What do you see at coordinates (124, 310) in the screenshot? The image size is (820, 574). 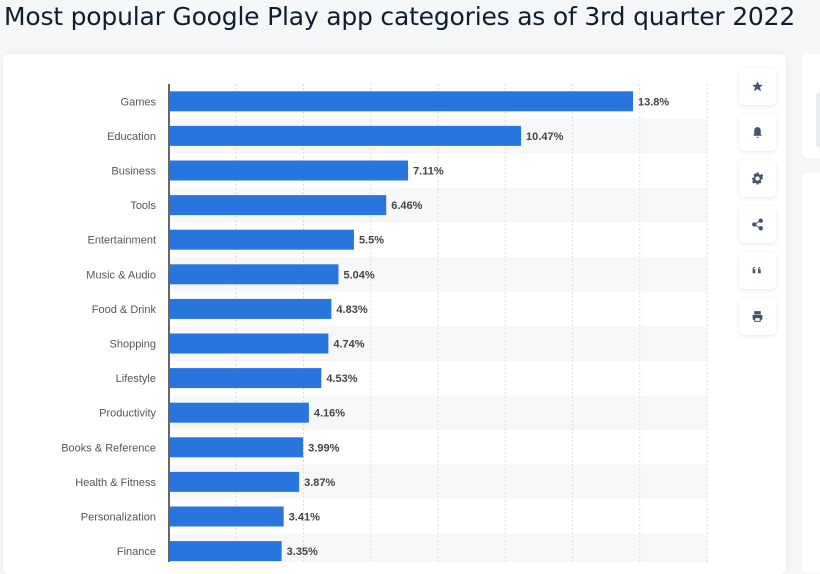 I see `category-label: Food & Drink` at bounding box center [124, 310].